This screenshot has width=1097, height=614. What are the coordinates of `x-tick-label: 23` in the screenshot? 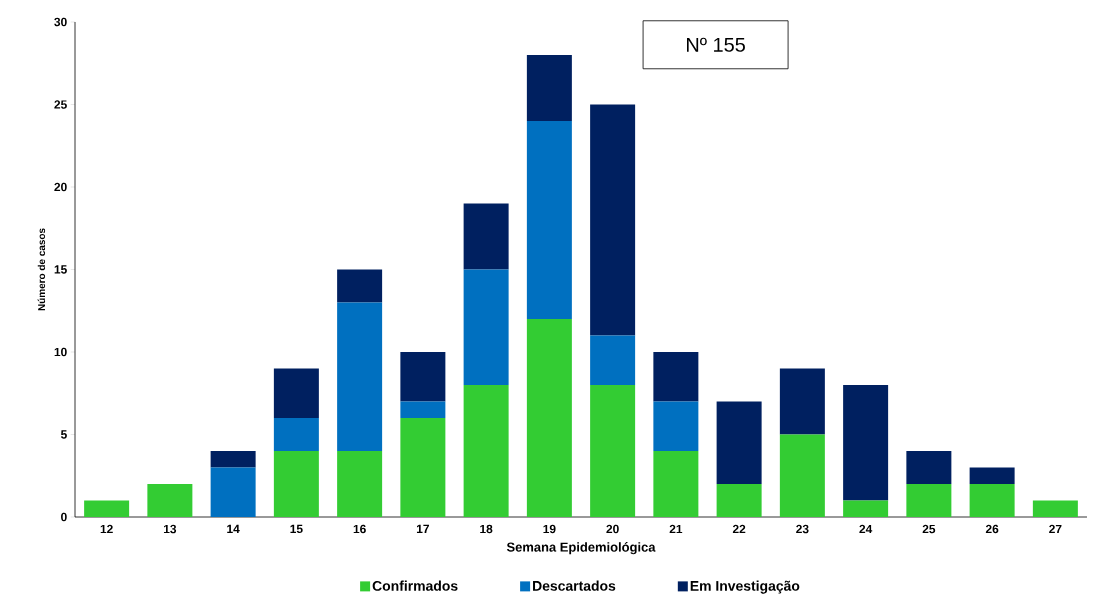 It's located at (802, 529).